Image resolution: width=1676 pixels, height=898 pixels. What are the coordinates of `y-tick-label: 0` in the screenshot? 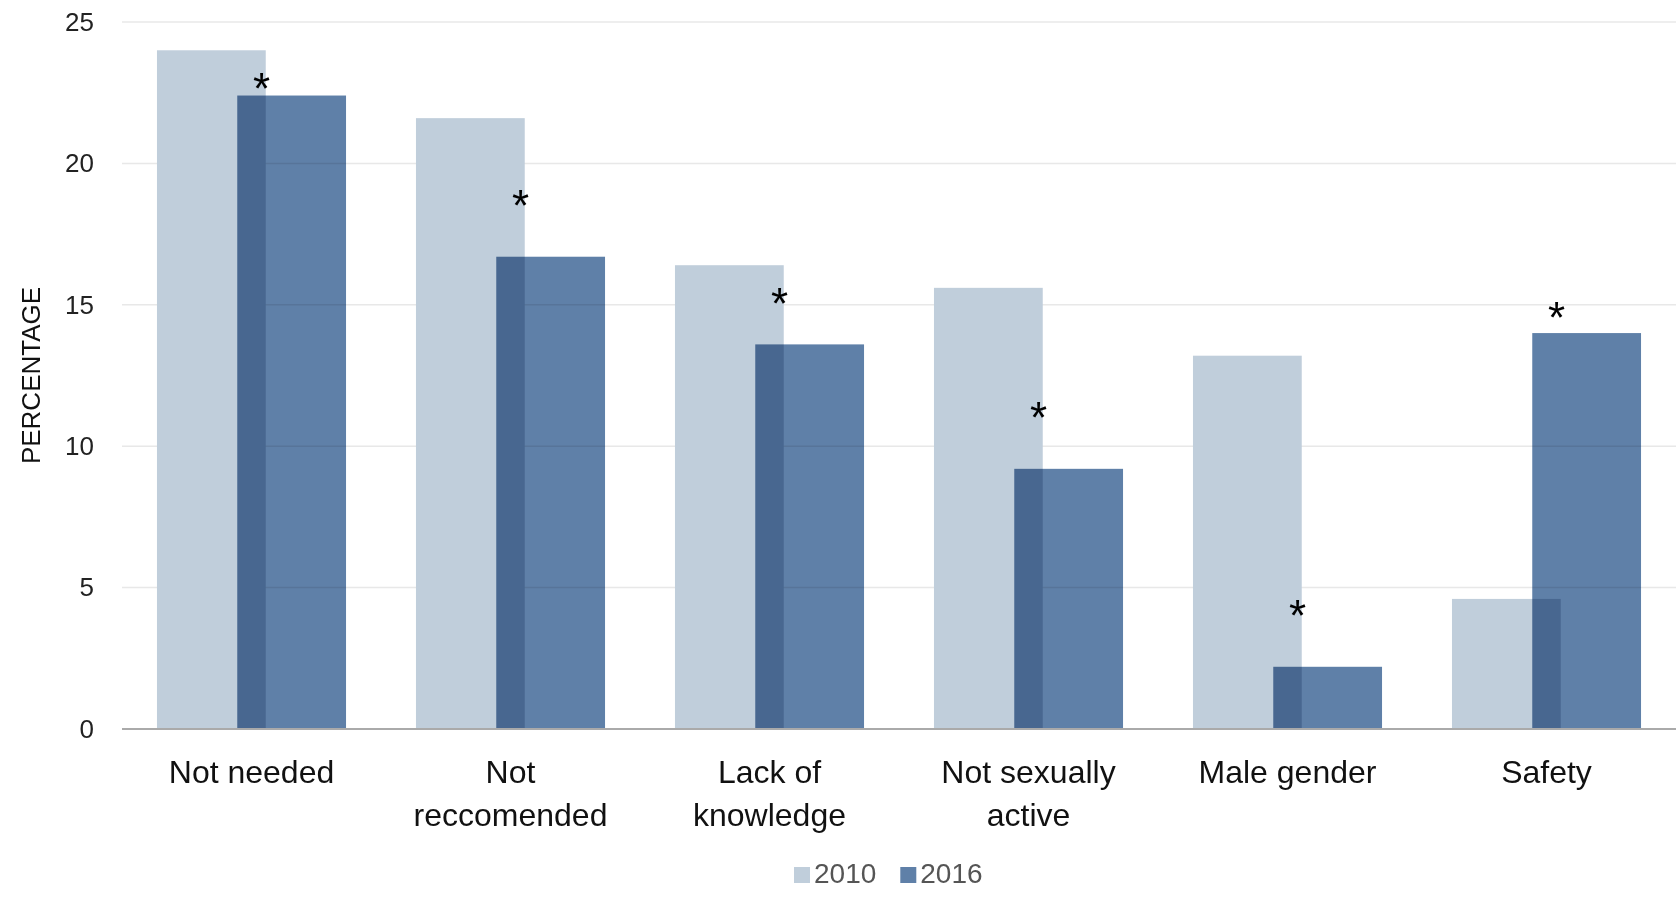 It's located at (86, 728).